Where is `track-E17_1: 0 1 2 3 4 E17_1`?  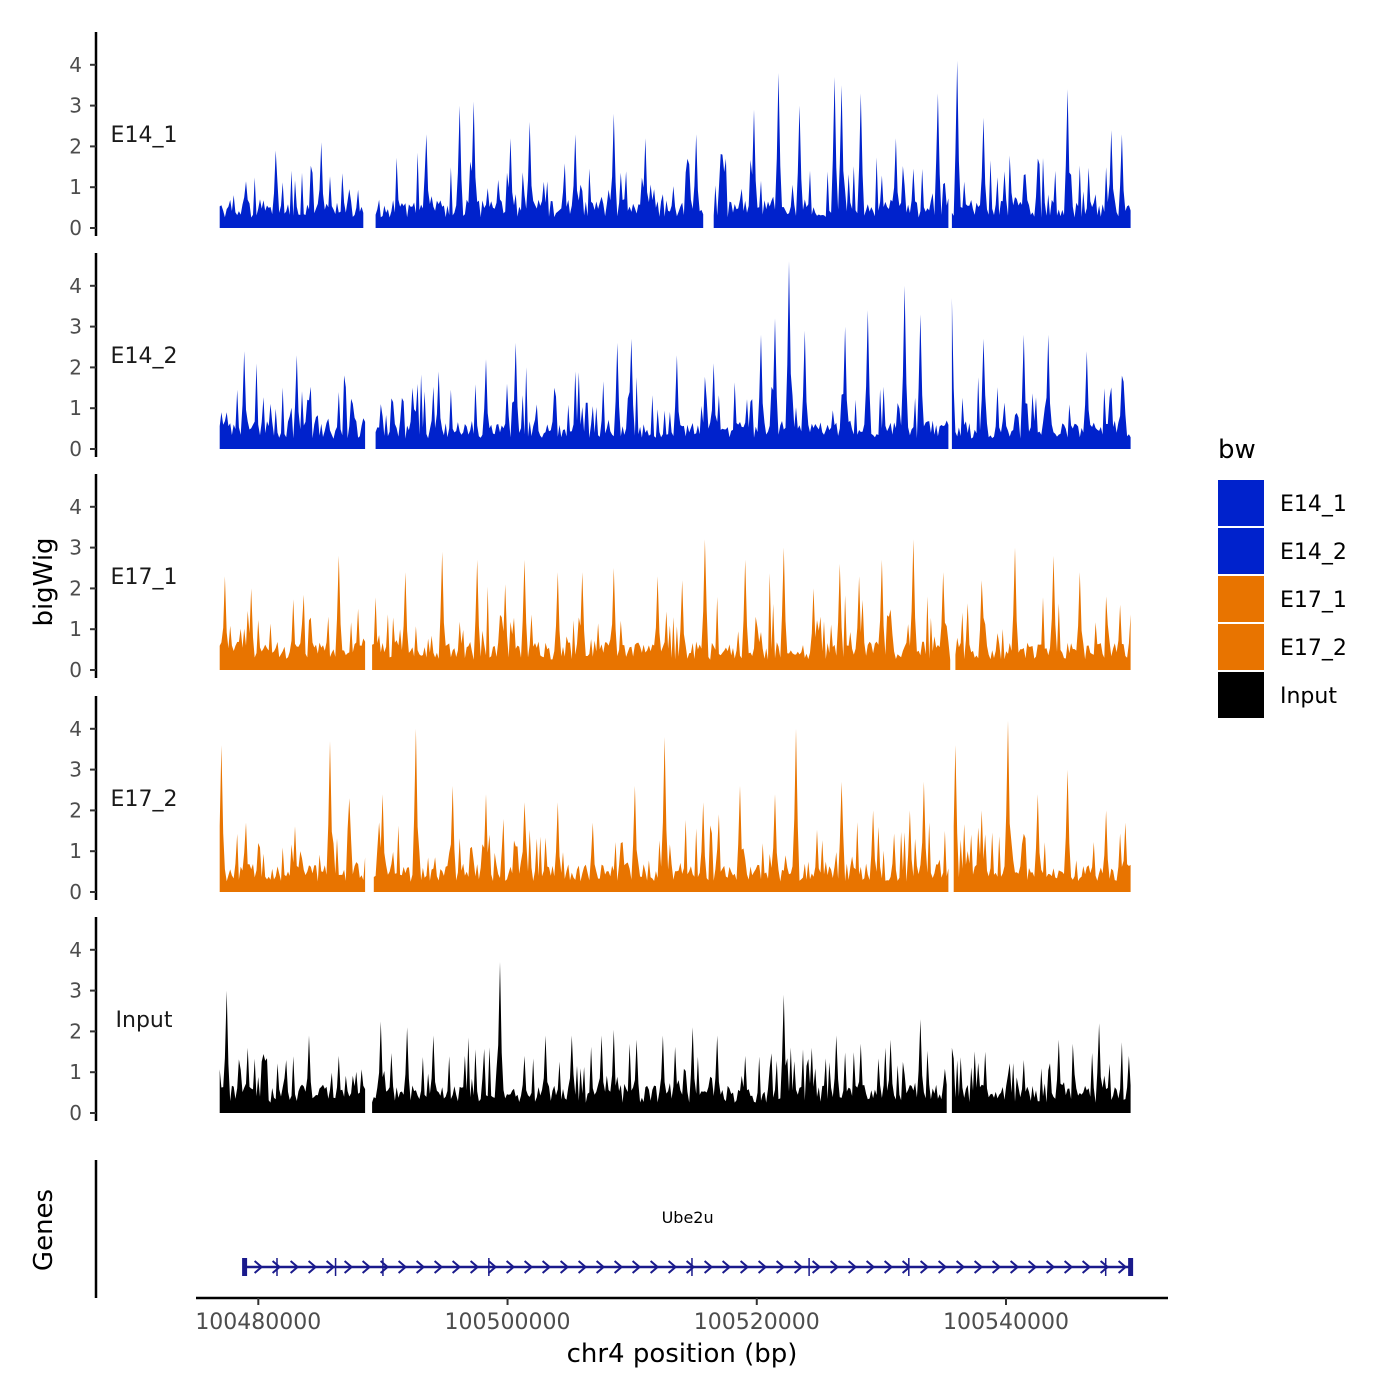 track-E17_1: 0 1 2 3 4 E17_1 is located at coordinates (600, 578).